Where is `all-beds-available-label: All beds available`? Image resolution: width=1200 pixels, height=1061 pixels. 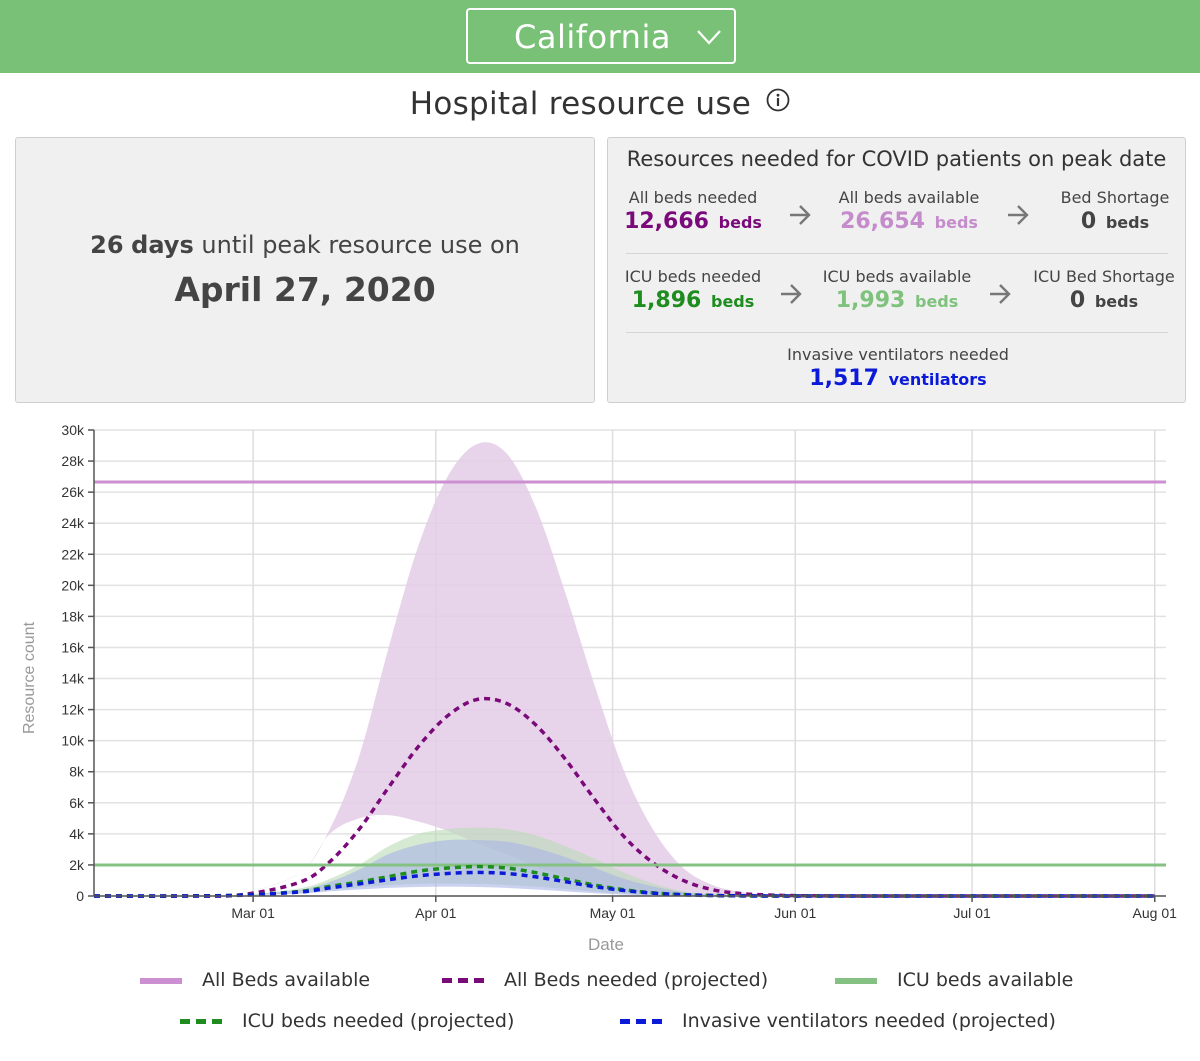
all-beds-available-label: All beds available is located at coordinates (909, 197).